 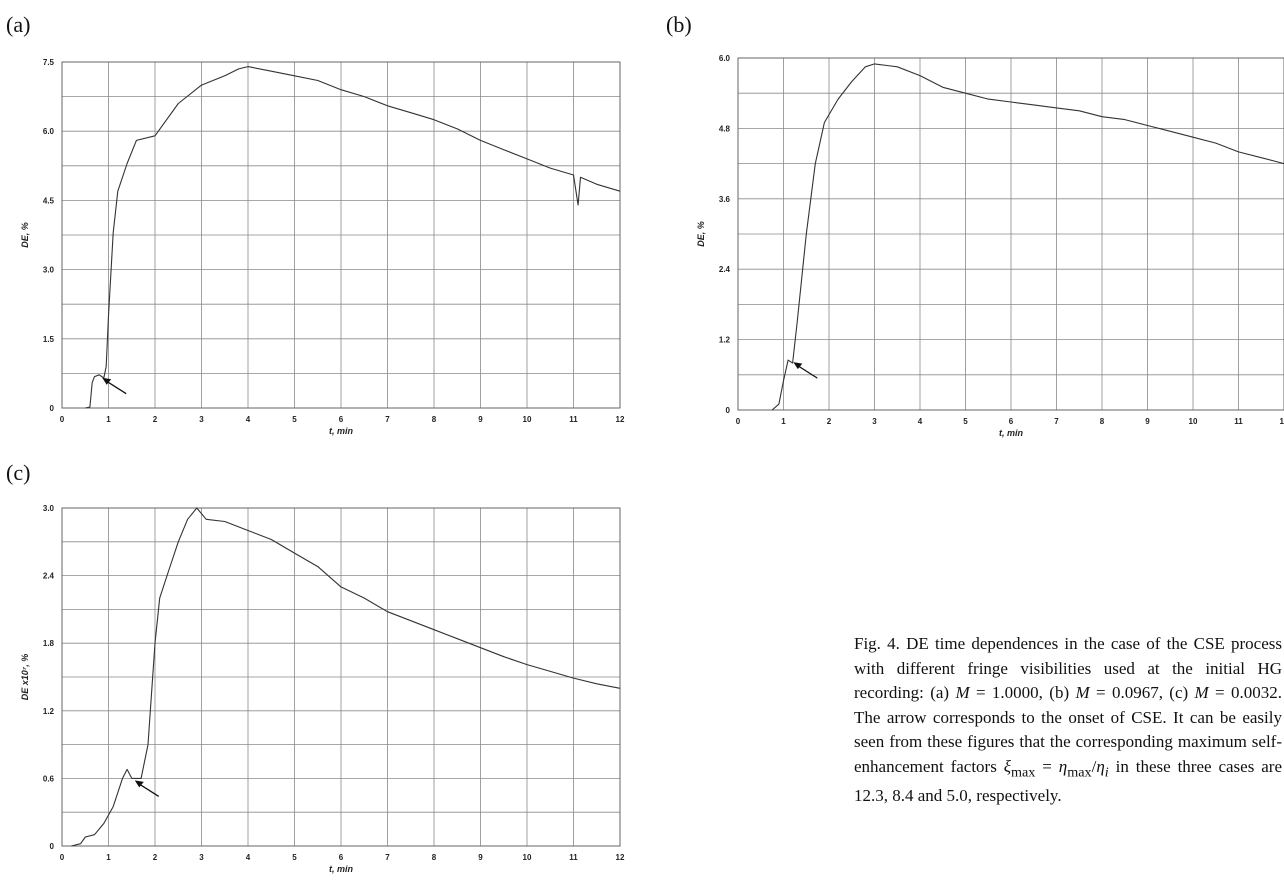 What do you see at coordinates (25, 677) in the screenshot?
I see `y-axis-label: DE x10⁷, %` at bounding box center [25, 677].